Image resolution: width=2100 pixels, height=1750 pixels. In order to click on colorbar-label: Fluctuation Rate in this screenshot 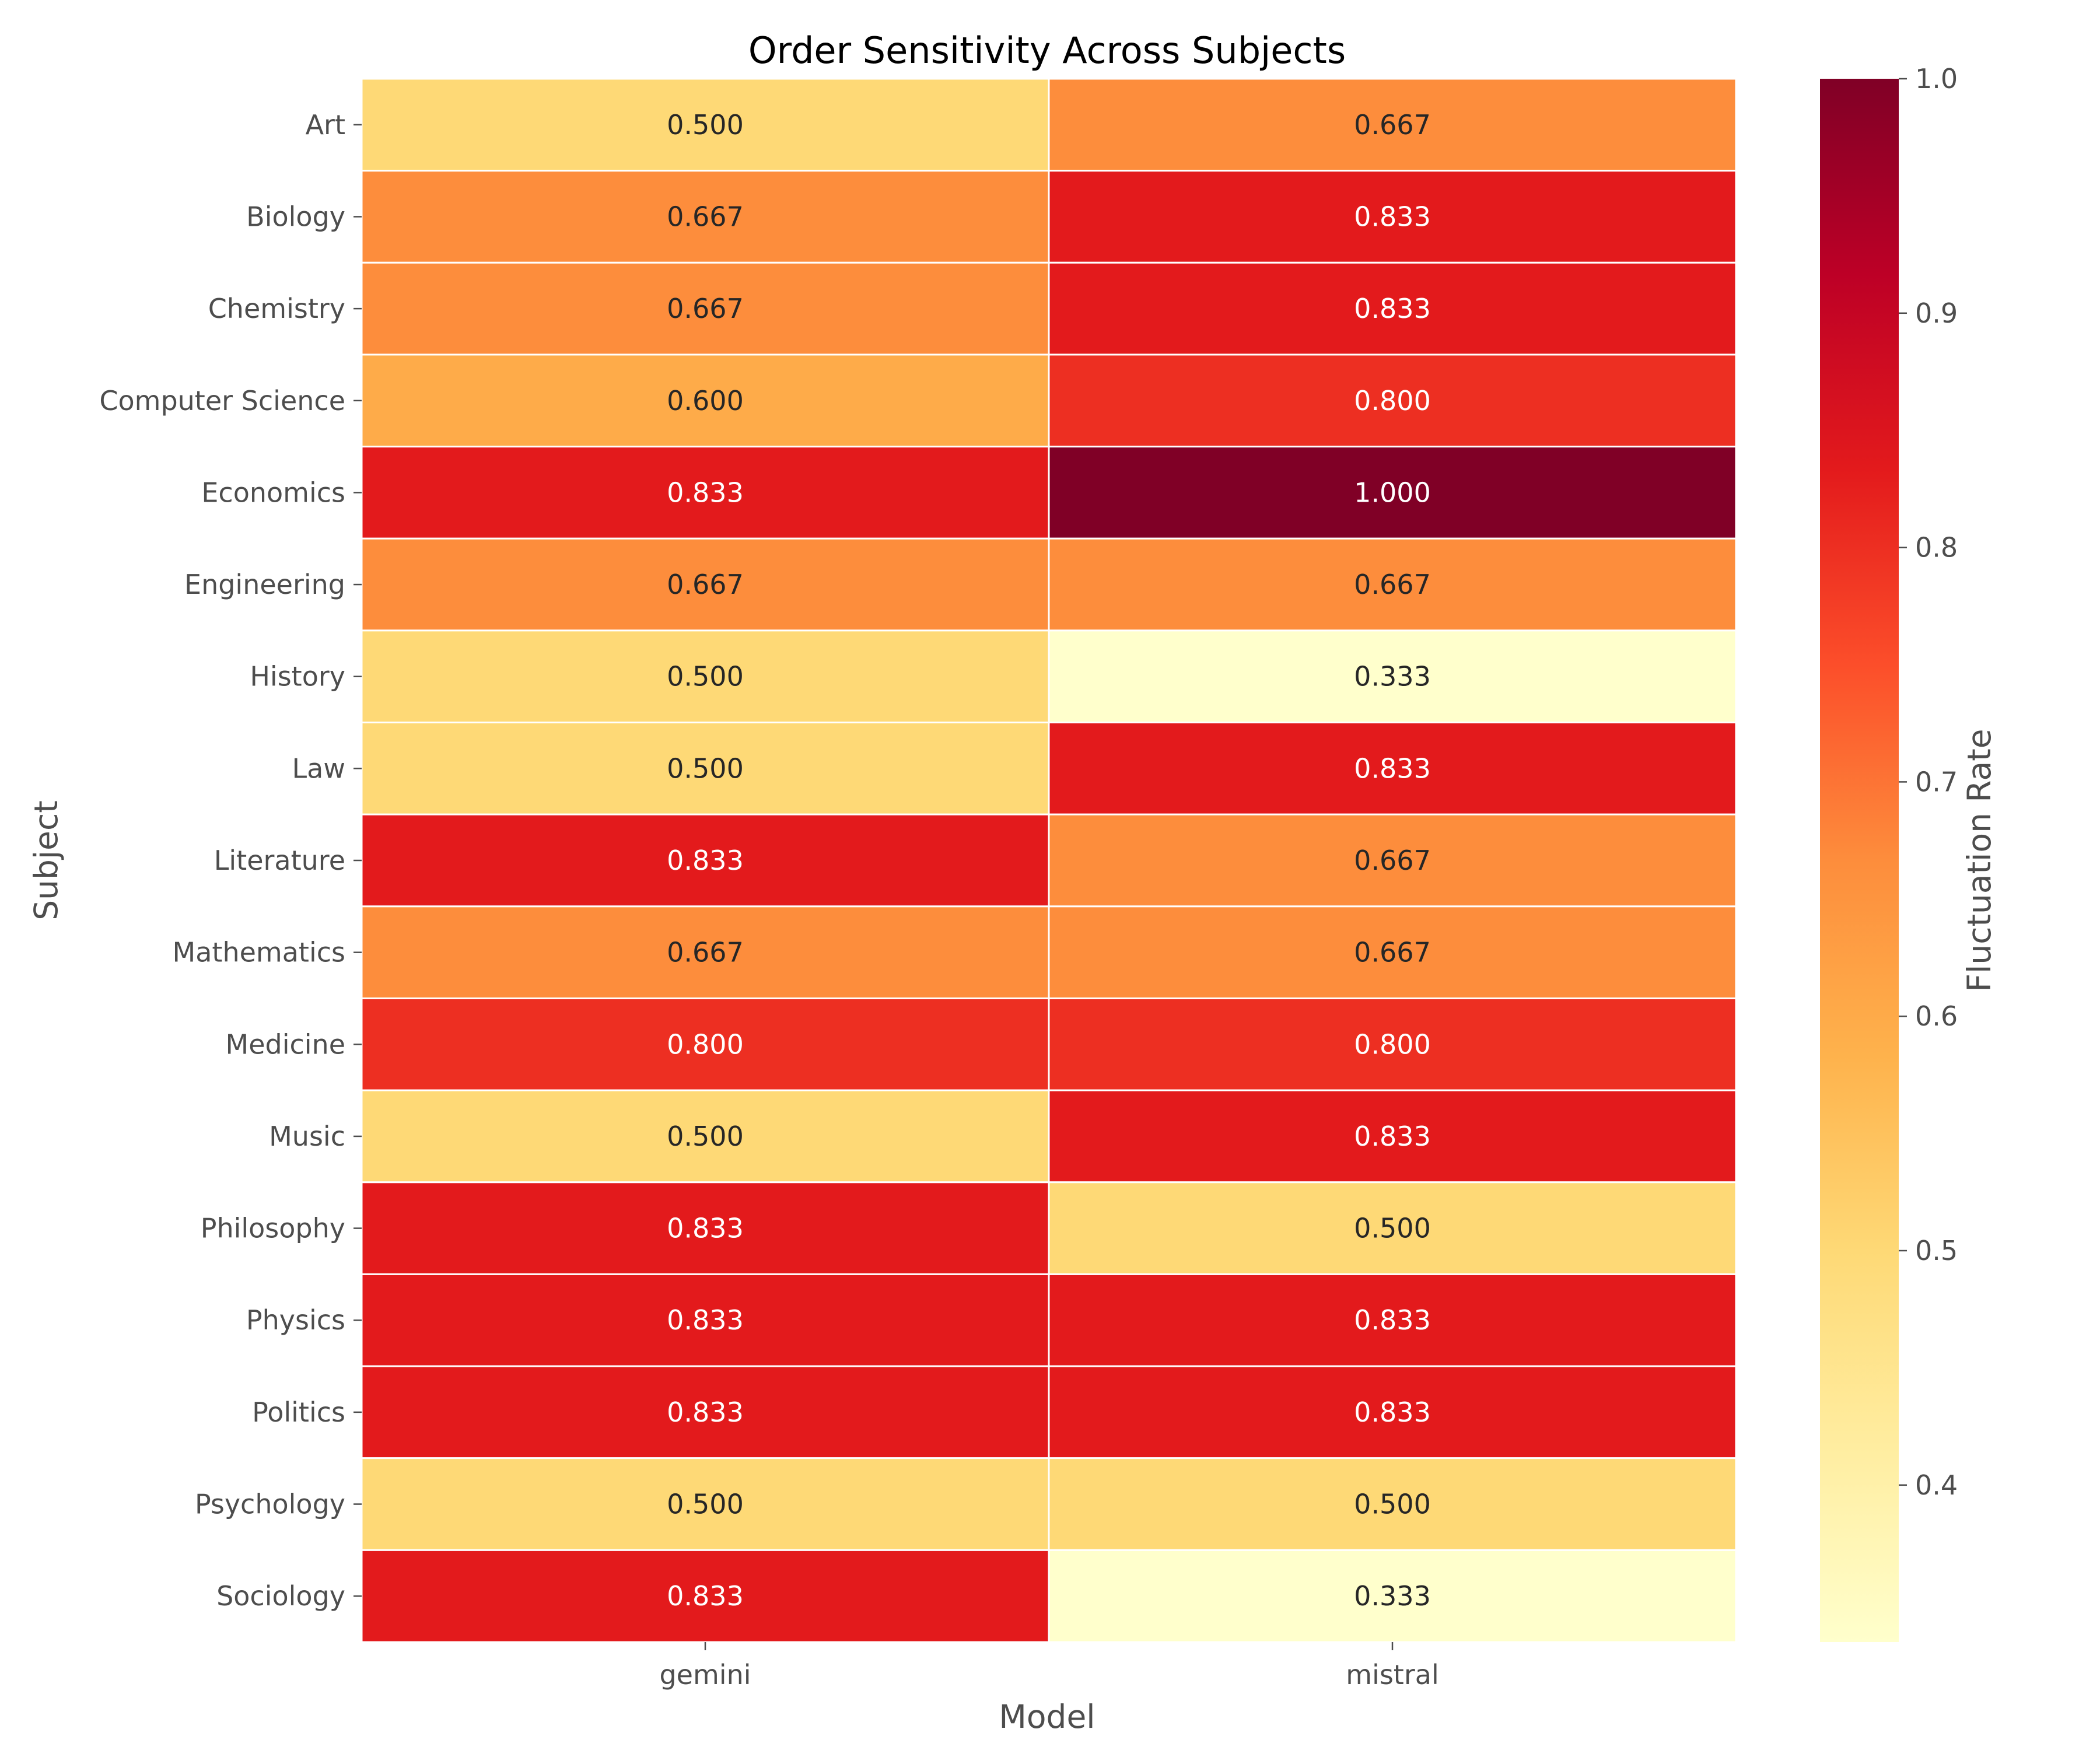, I will do `click(1979, 860)`.